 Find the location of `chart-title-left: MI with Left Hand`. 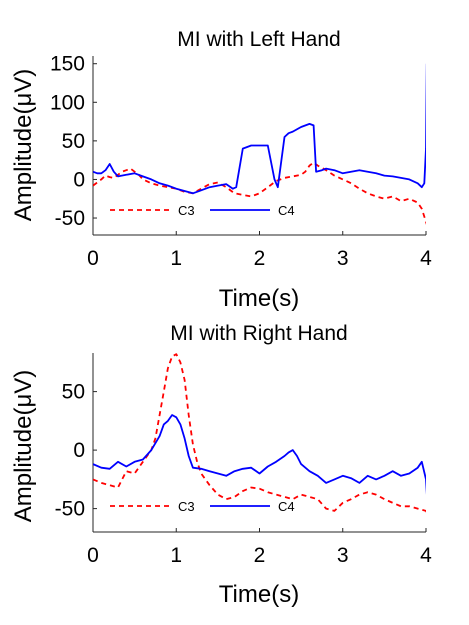

chart-title-left: MI with Left Hand is located at coordinates (258, 39).